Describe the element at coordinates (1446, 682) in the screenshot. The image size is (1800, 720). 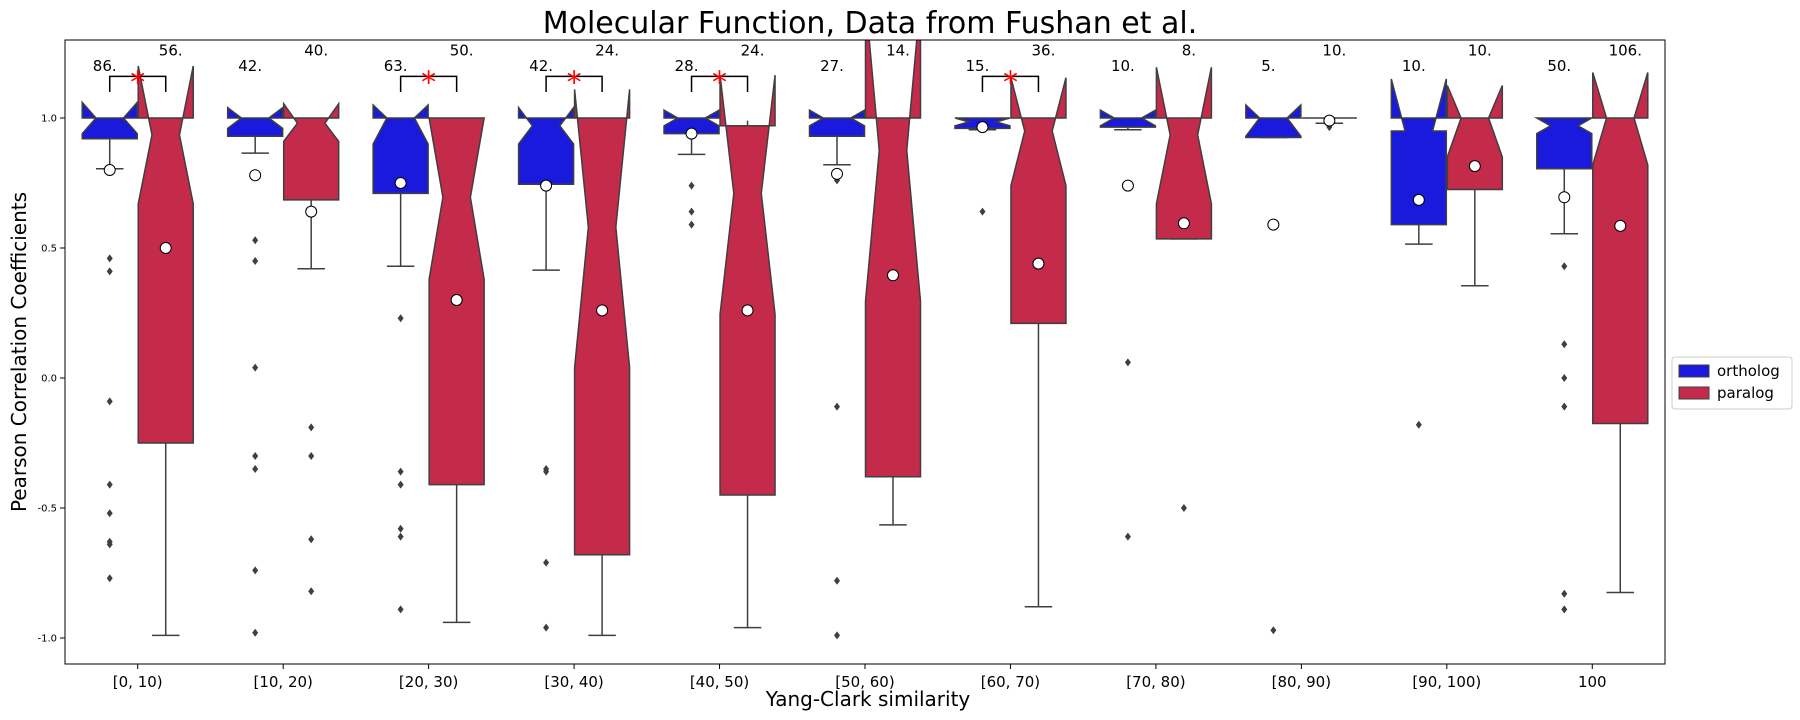
I see `x-tick-label: [90, 100)` at that location.